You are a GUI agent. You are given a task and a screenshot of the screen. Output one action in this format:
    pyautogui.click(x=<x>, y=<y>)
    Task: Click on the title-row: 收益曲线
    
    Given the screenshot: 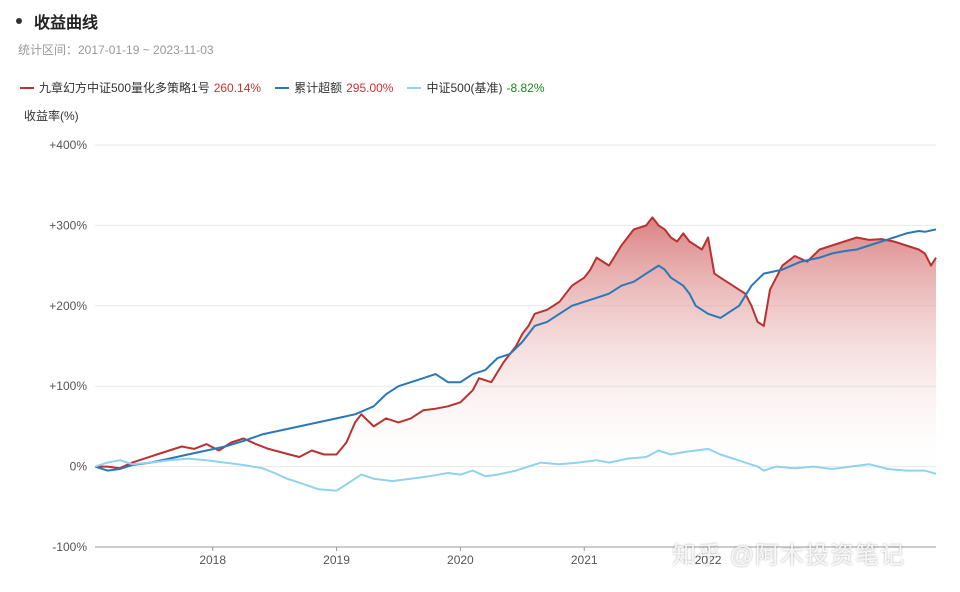 What is the action you would take?
    pyautogui.click(x=57, y=21)
    